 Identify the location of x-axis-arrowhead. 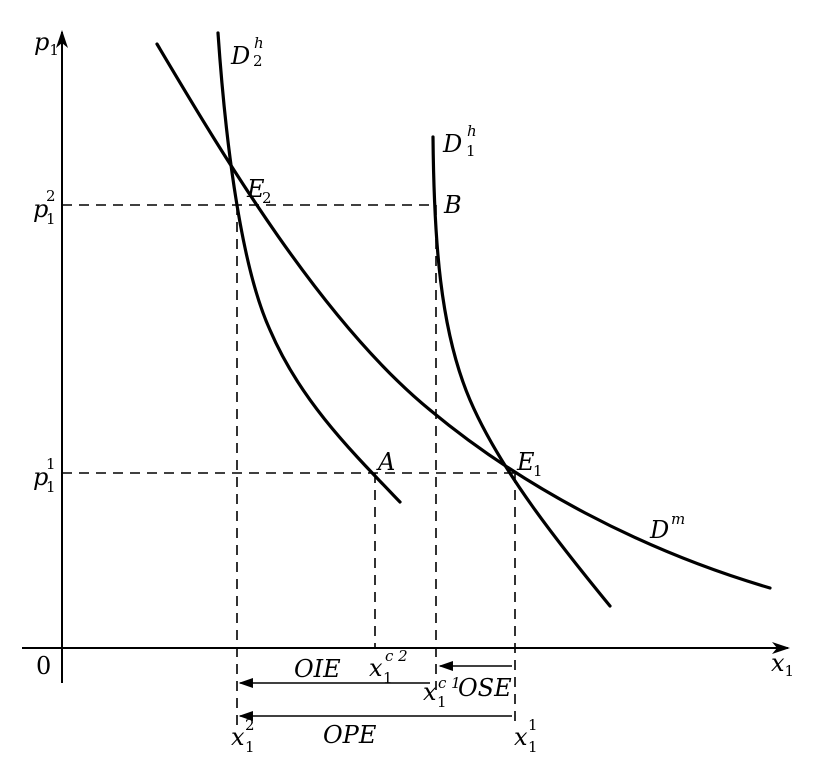
(781, 648).